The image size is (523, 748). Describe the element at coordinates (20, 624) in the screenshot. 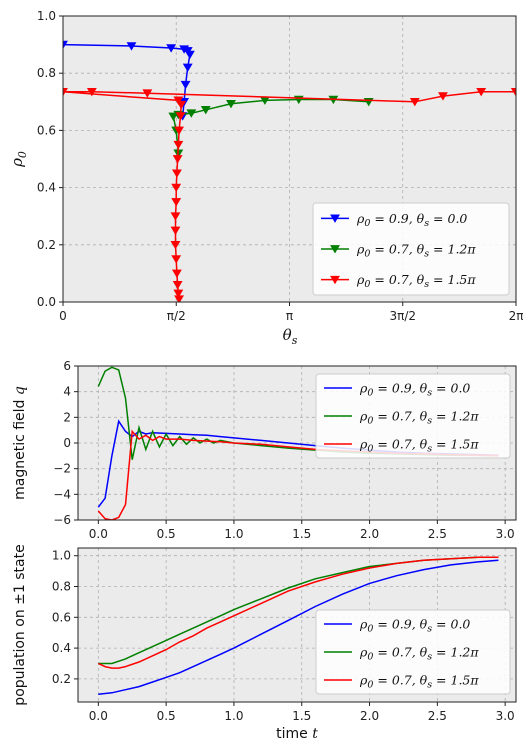

I see `y-axis-label: population on ±1 state` at that location.